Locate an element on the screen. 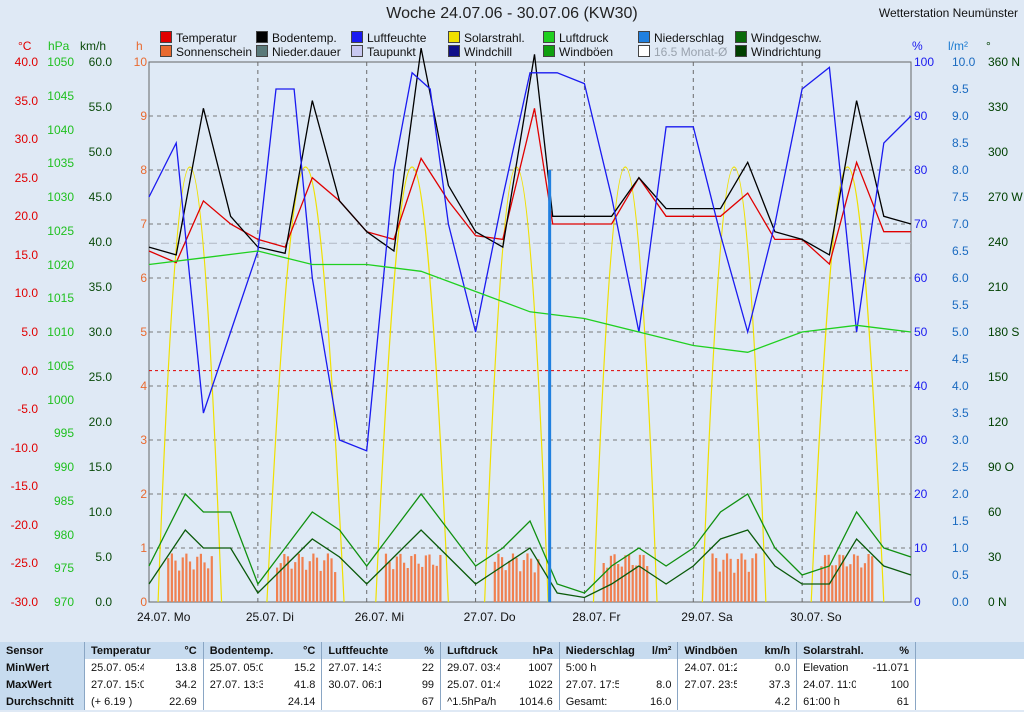 The width and height of the screenshot is (1024, 712). axis-tick-h: 3 is located at coordinates (143, 440).